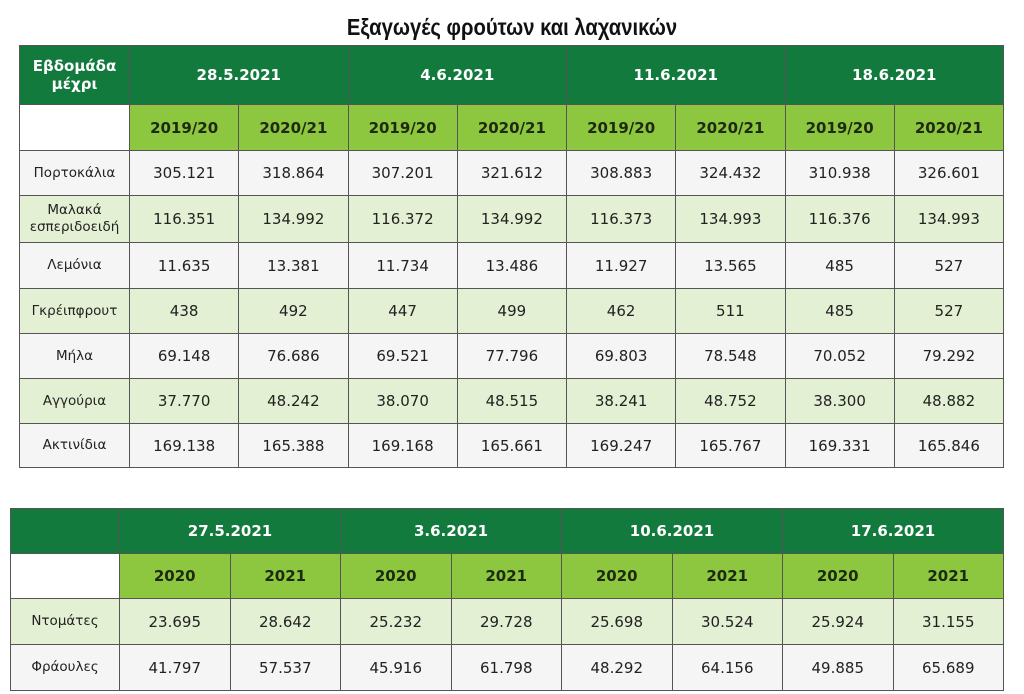 This screenshot has height=694, width=1024. What do you see at coordinates (621, 445) in the screenshot?
I see `value-cell: 169.247` at bounding box center [621, 445].